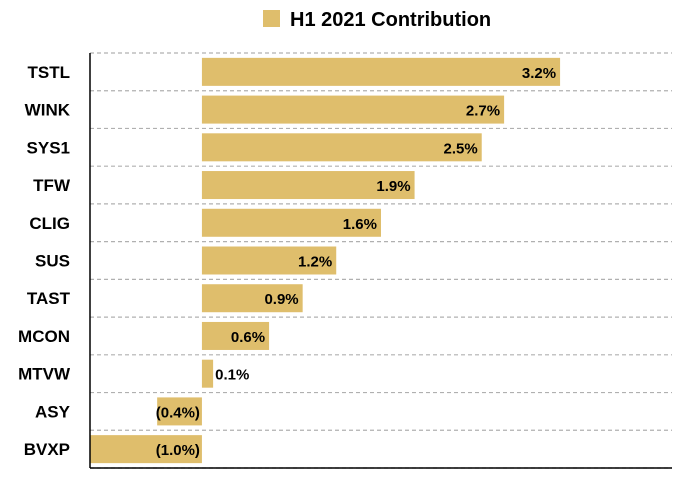  What do you see at coordinates (44, 374) in the screenshot?
I see `category-label: MTVW` at bounding box center [44, 374].